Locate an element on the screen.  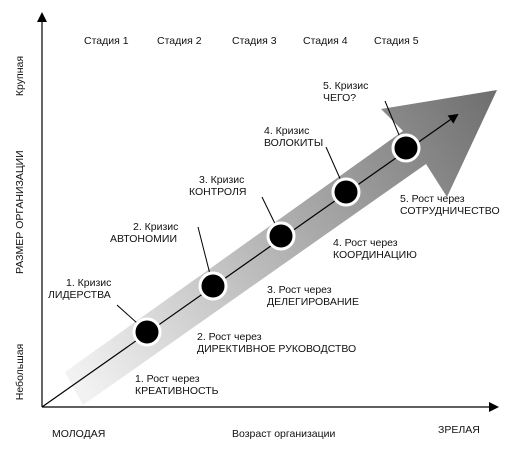
crisis-4-label: 4. Кризис ВОЛОКИТЫ is located at coordinates (293, 137).